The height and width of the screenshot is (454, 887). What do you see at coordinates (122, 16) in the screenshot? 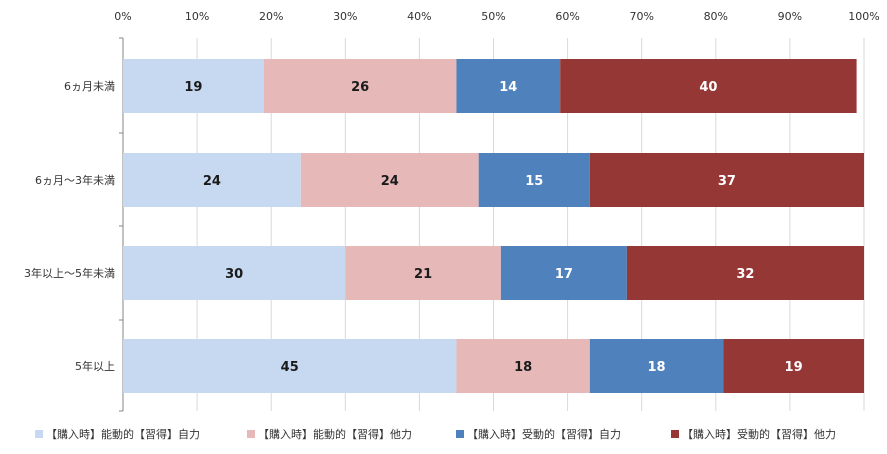
I see `x-tick-label: 0%` at bounding box center [122, 16].